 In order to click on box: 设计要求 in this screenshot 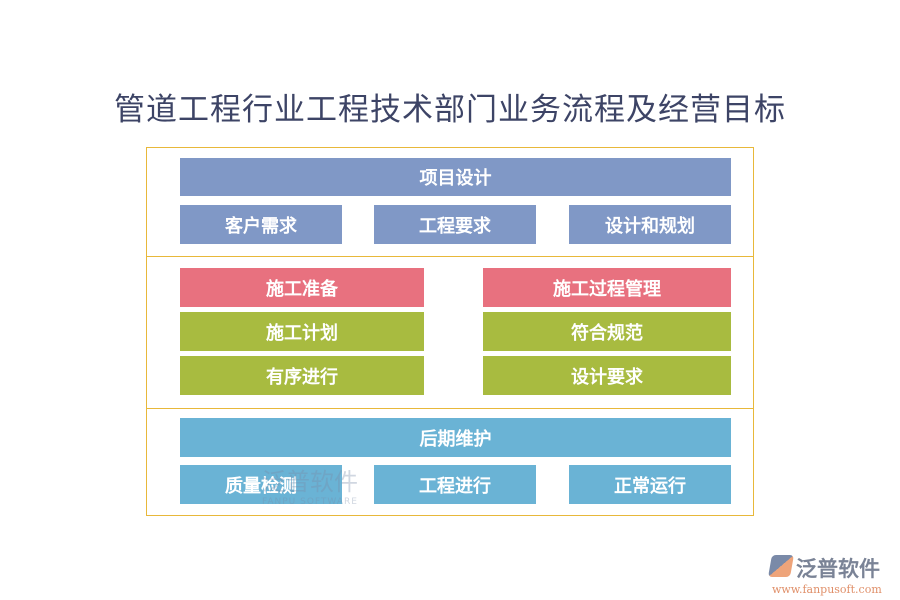, I will do `click(607, 375)`.